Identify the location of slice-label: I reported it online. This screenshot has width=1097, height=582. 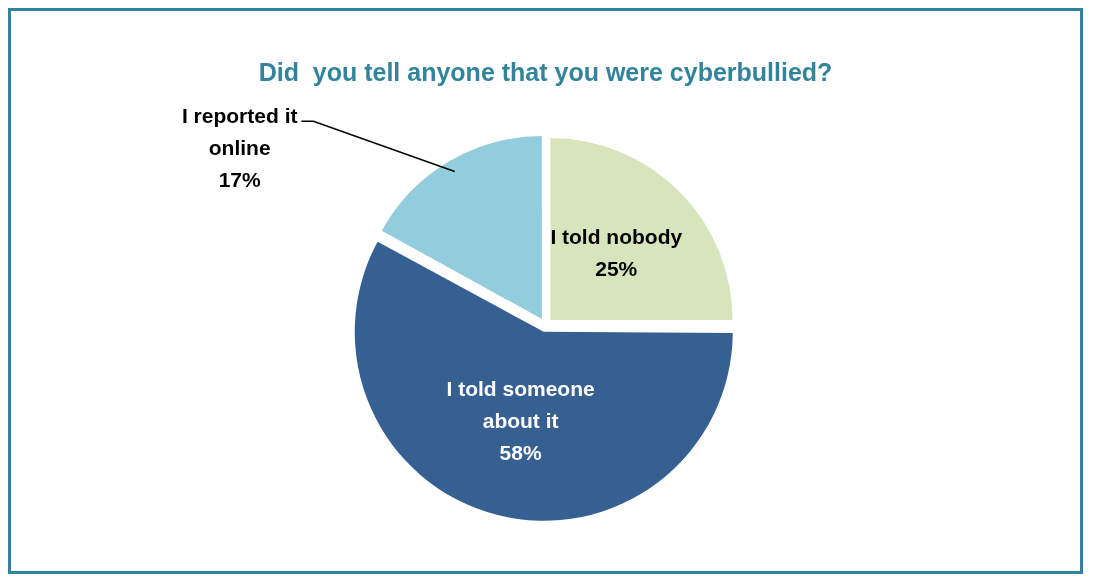
(239, 131).